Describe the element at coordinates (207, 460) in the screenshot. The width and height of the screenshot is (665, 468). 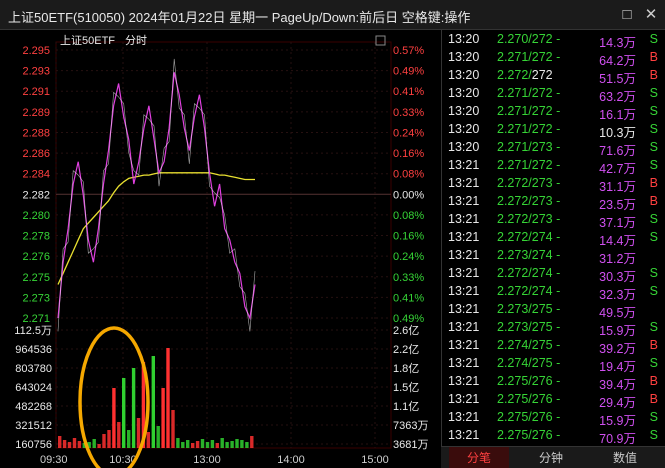
I see `time-tick-label: 13:00` at that location.